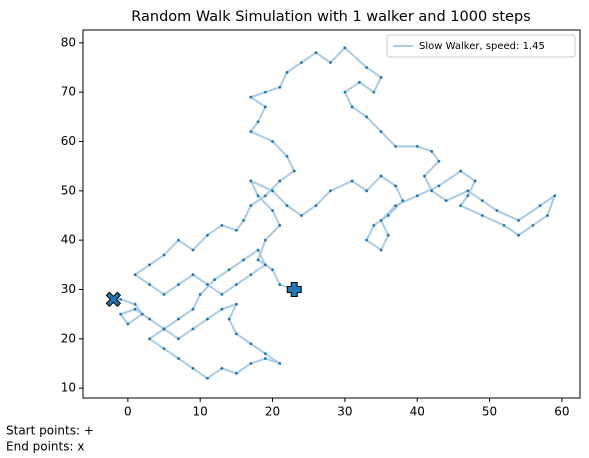 The width and height of the screenshot is (589, 458). I want to click on y-tick-label: 70, so click(68, 92).